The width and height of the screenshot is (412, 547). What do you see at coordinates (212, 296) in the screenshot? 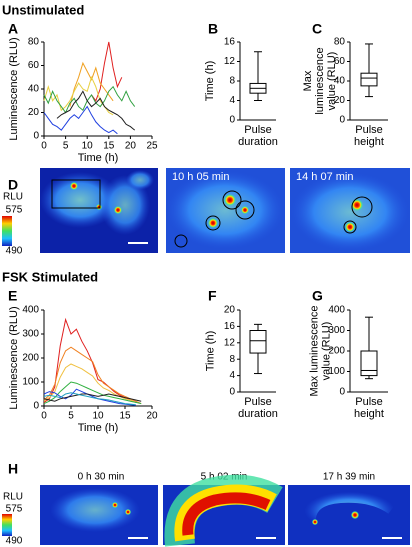
I see `panel-label: F` at bounding box center [212, 296].